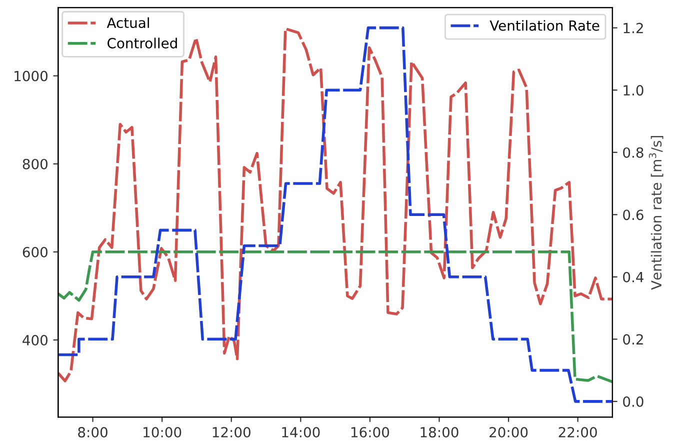  What do you see at coordinates (142, 43) in the screenshot?
I see `legend-label: Controlled` at bounding box center [142, 43].